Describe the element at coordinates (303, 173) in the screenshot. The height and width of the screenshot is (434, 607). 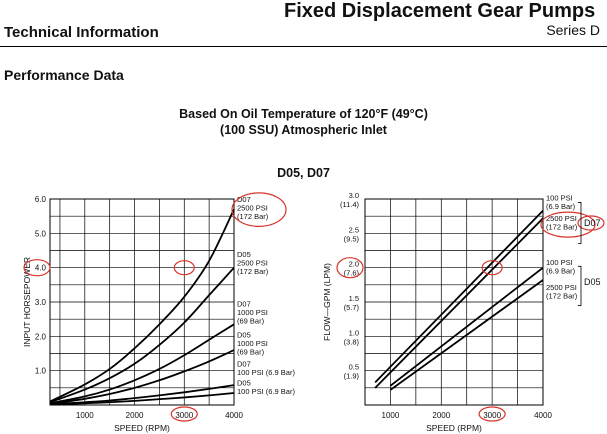
I see `figure-title: D05, D07` at that location.